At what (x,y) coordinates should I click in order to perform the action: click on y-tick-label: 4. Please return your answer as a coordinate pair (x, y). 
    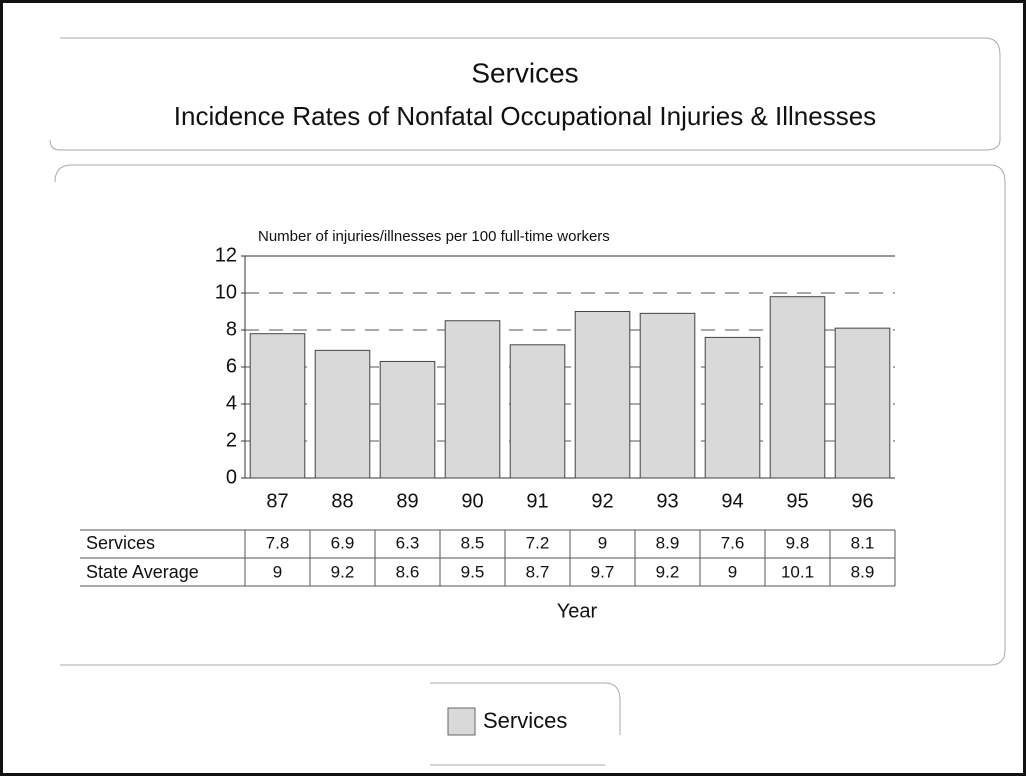
    Looking at the image, I should click on (231, 403).